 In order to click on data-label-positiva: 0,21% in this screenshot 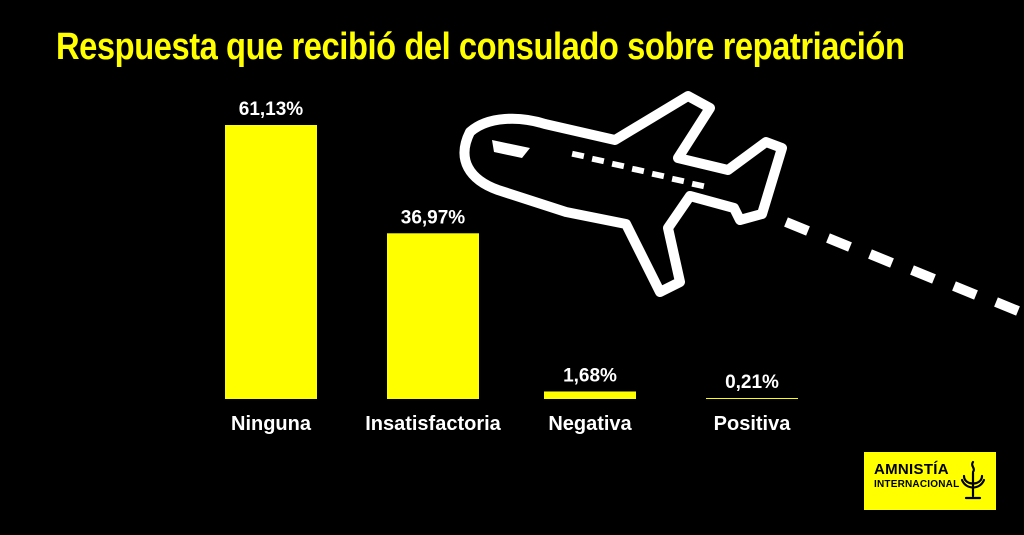, I will do `click(752, 382)`.